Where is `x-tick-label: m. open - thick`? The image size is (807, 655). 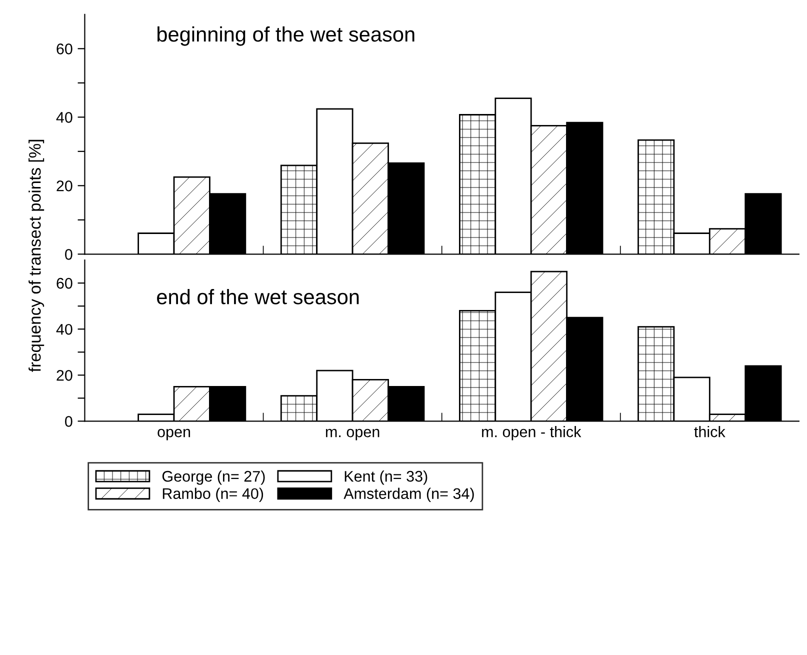 x-tick-label: m. open - thick is located at coordinates (532, 433).